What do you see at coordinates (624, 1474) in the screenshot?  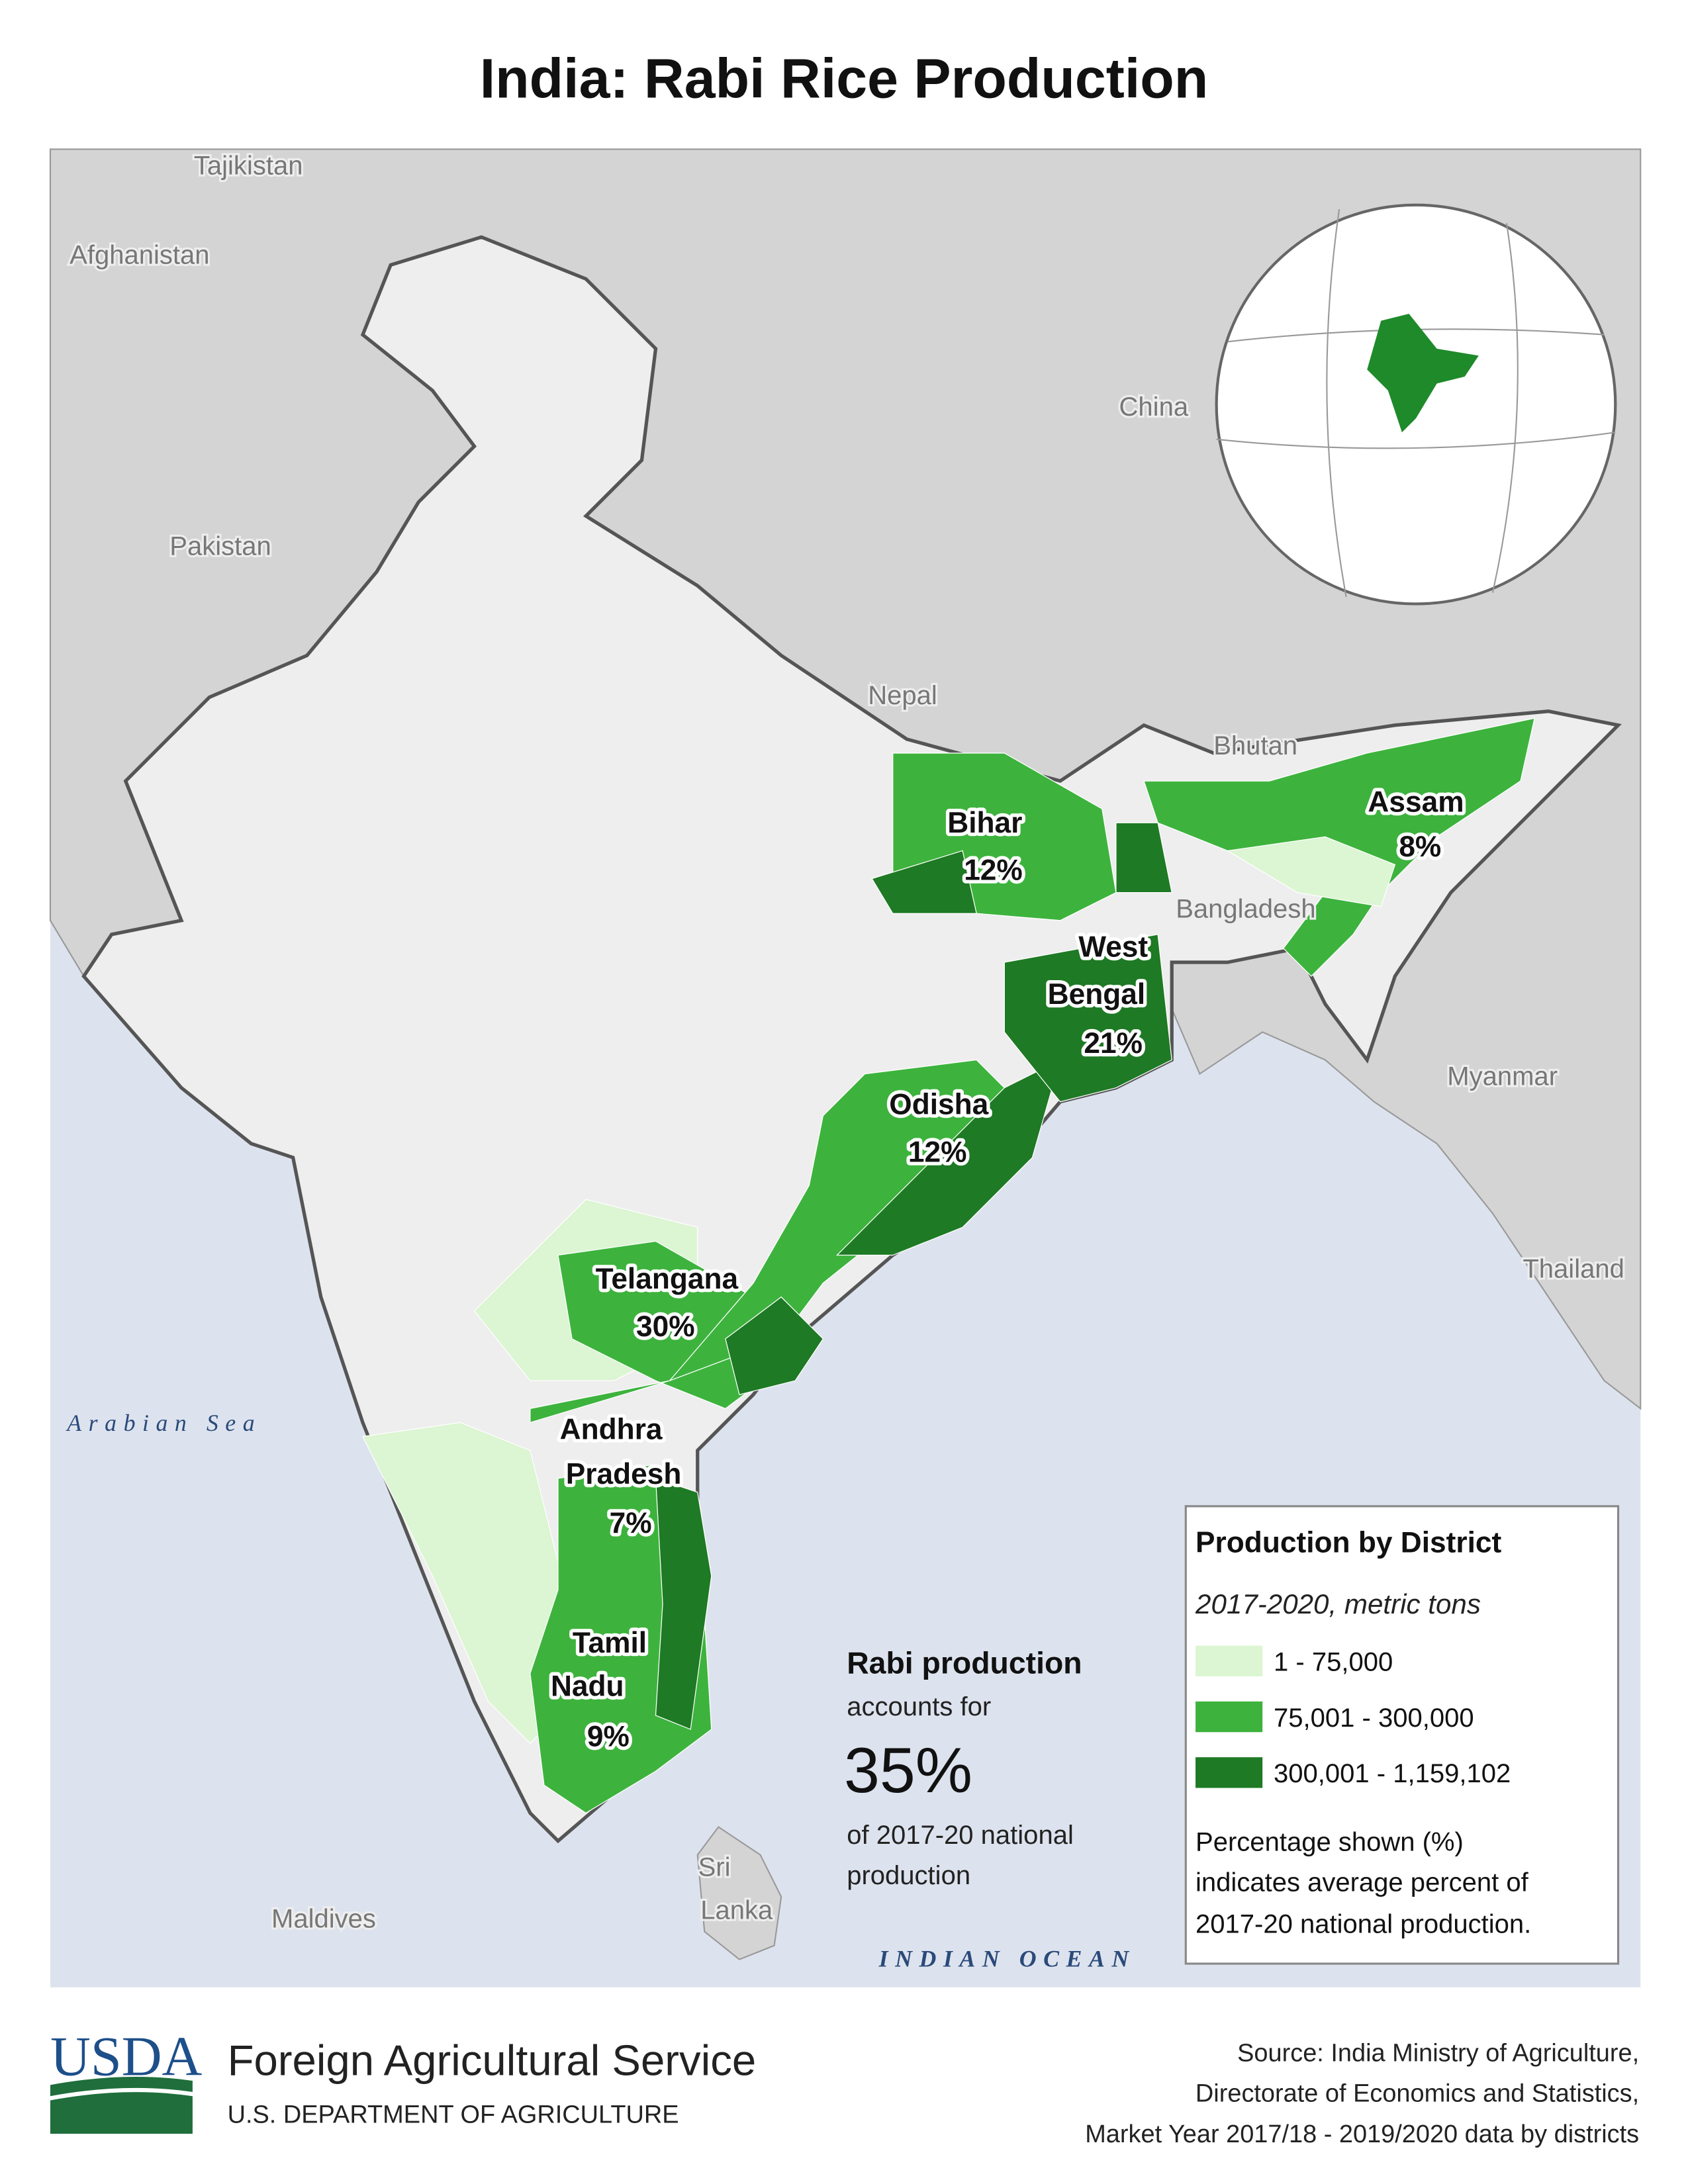 I see `state-name: Pradesh` at bounding box center [624, 1474].